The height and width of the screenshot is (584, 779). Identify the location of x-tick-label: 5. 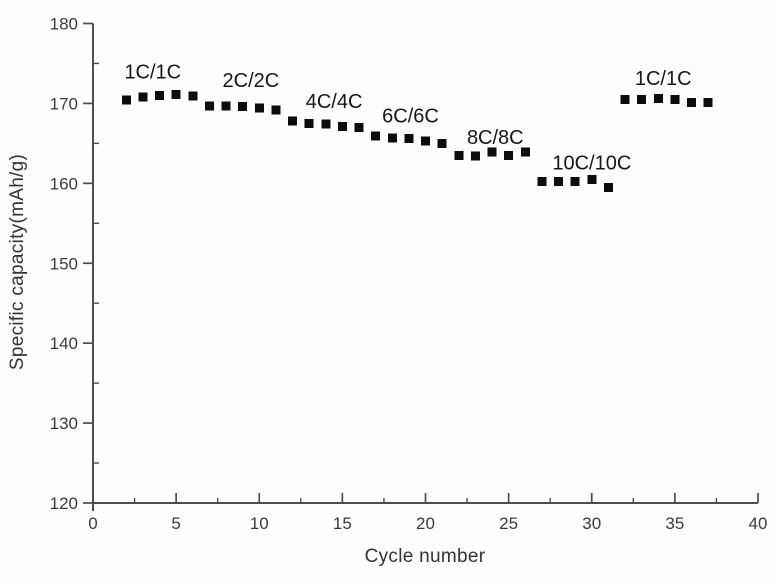
(175, 523).